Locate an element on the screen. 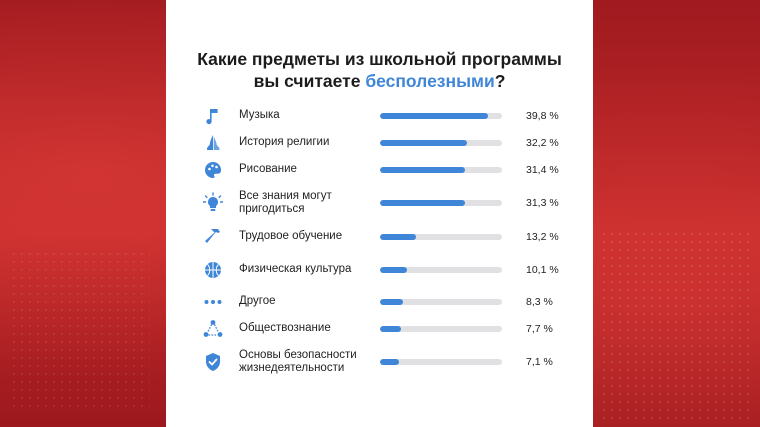  dots-icon is located at coordinates (213, 302).